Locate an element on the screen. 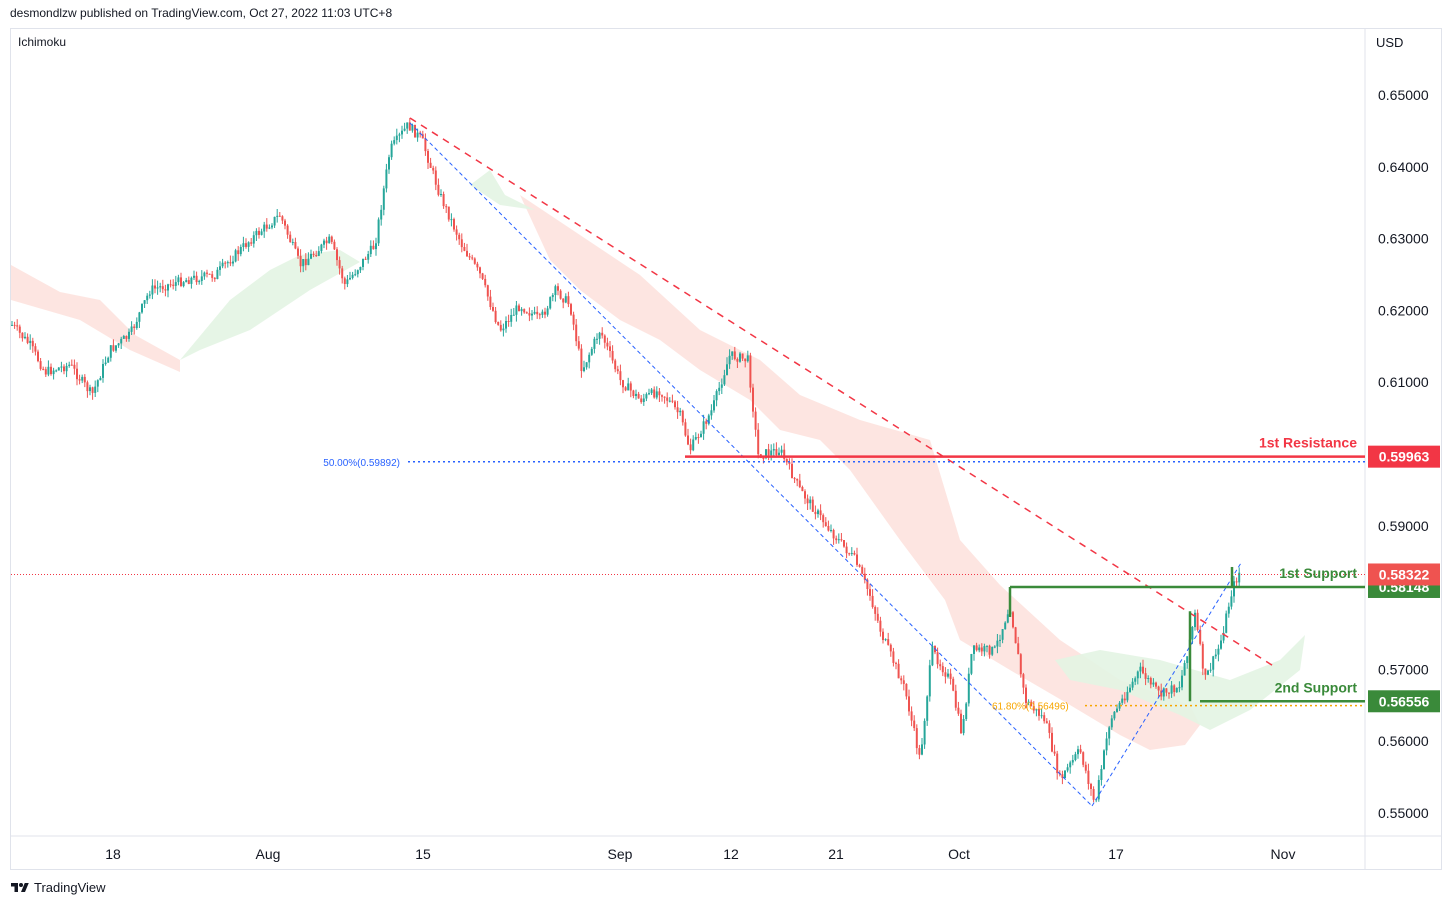 Image resolution: width=1455 pixels, height=907 pixels. time-tick-label: Aug is located at coordinates (268, 854).